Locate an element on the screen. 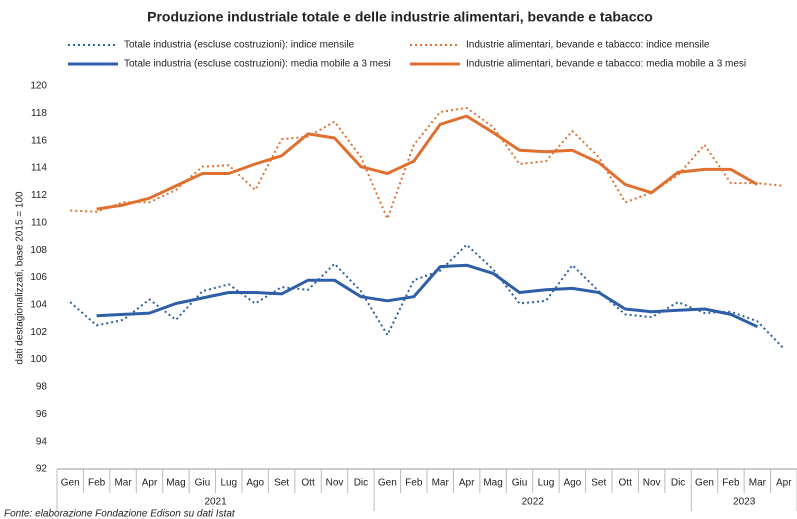 The height and width of the screenshot is (519, 797). y-tick-label: 98 is located at coordinates (42, 387).